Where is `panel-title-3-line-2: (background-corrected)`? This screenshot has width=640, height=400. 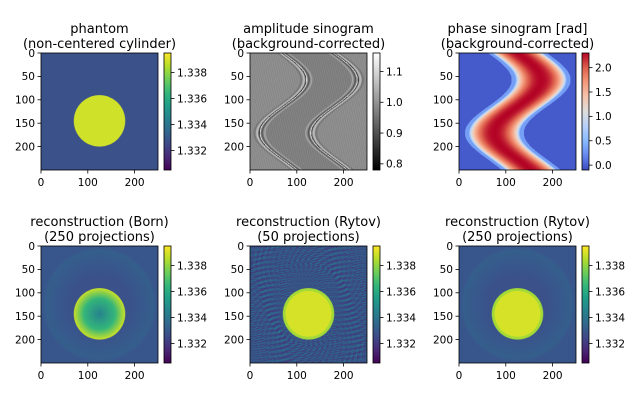
panel-title-3-line-2: (background-corrected) is located at coordinates (518, 44).